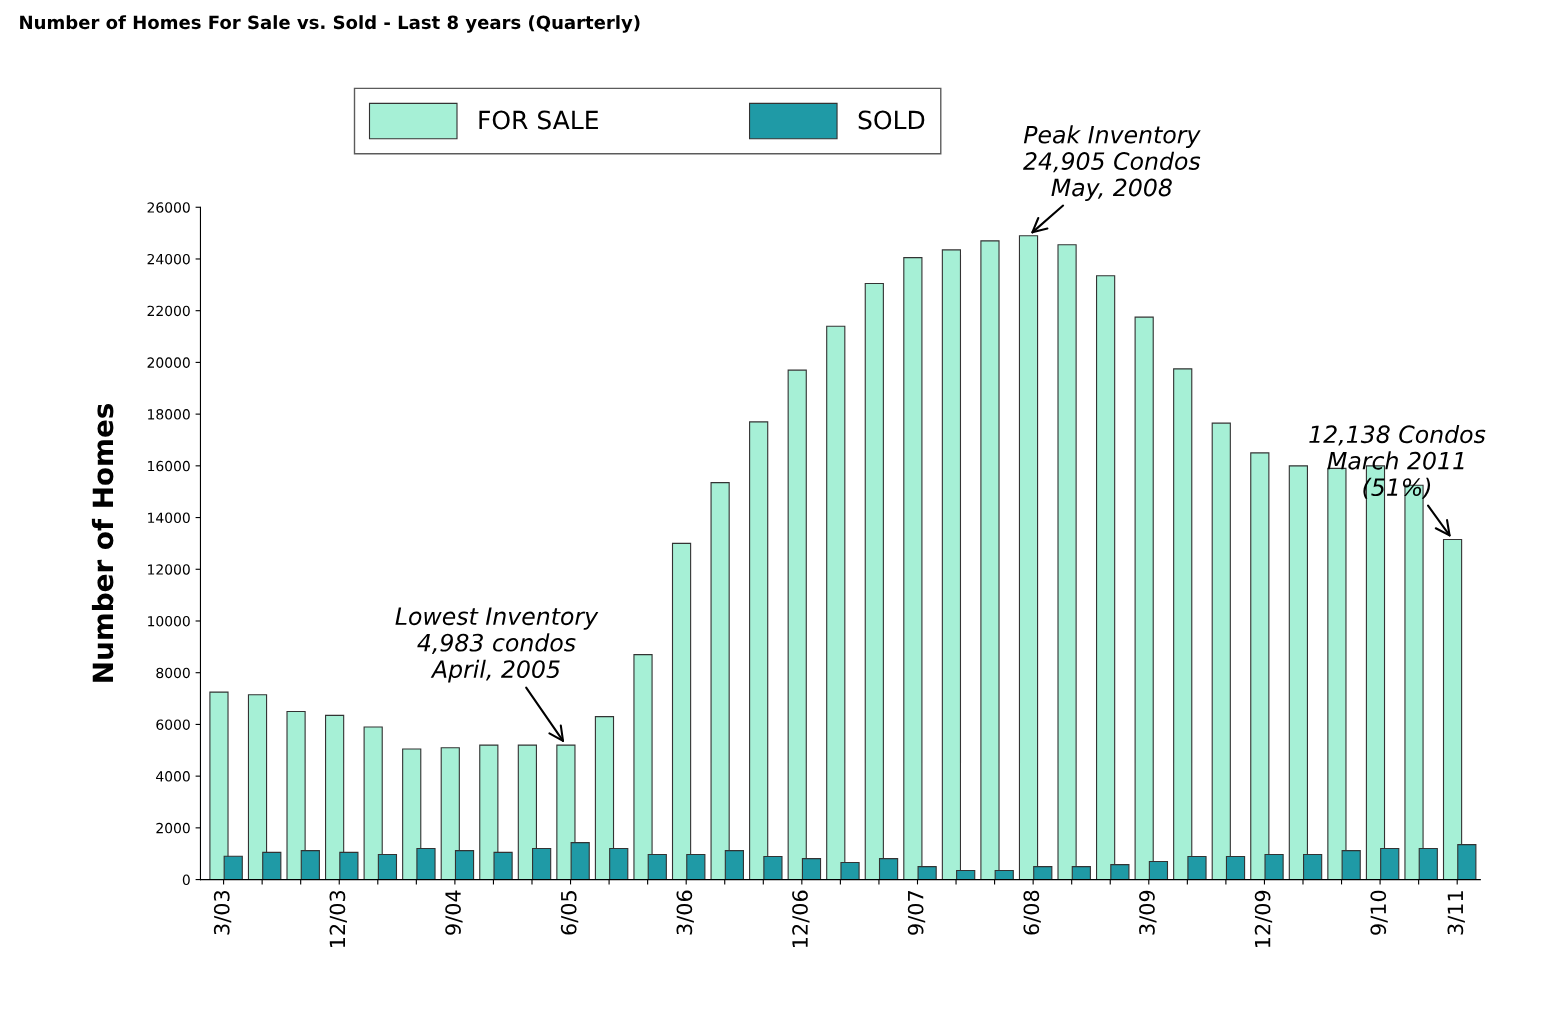  Describe the element at coordinates (173, 776) in the screenshot. I see `y-tick-label: 4000` at that location.